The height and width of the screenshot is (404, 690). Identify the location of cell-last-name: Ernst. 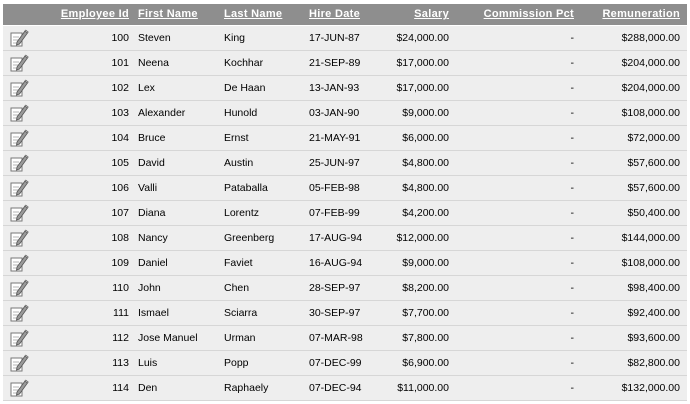
(264, 137).